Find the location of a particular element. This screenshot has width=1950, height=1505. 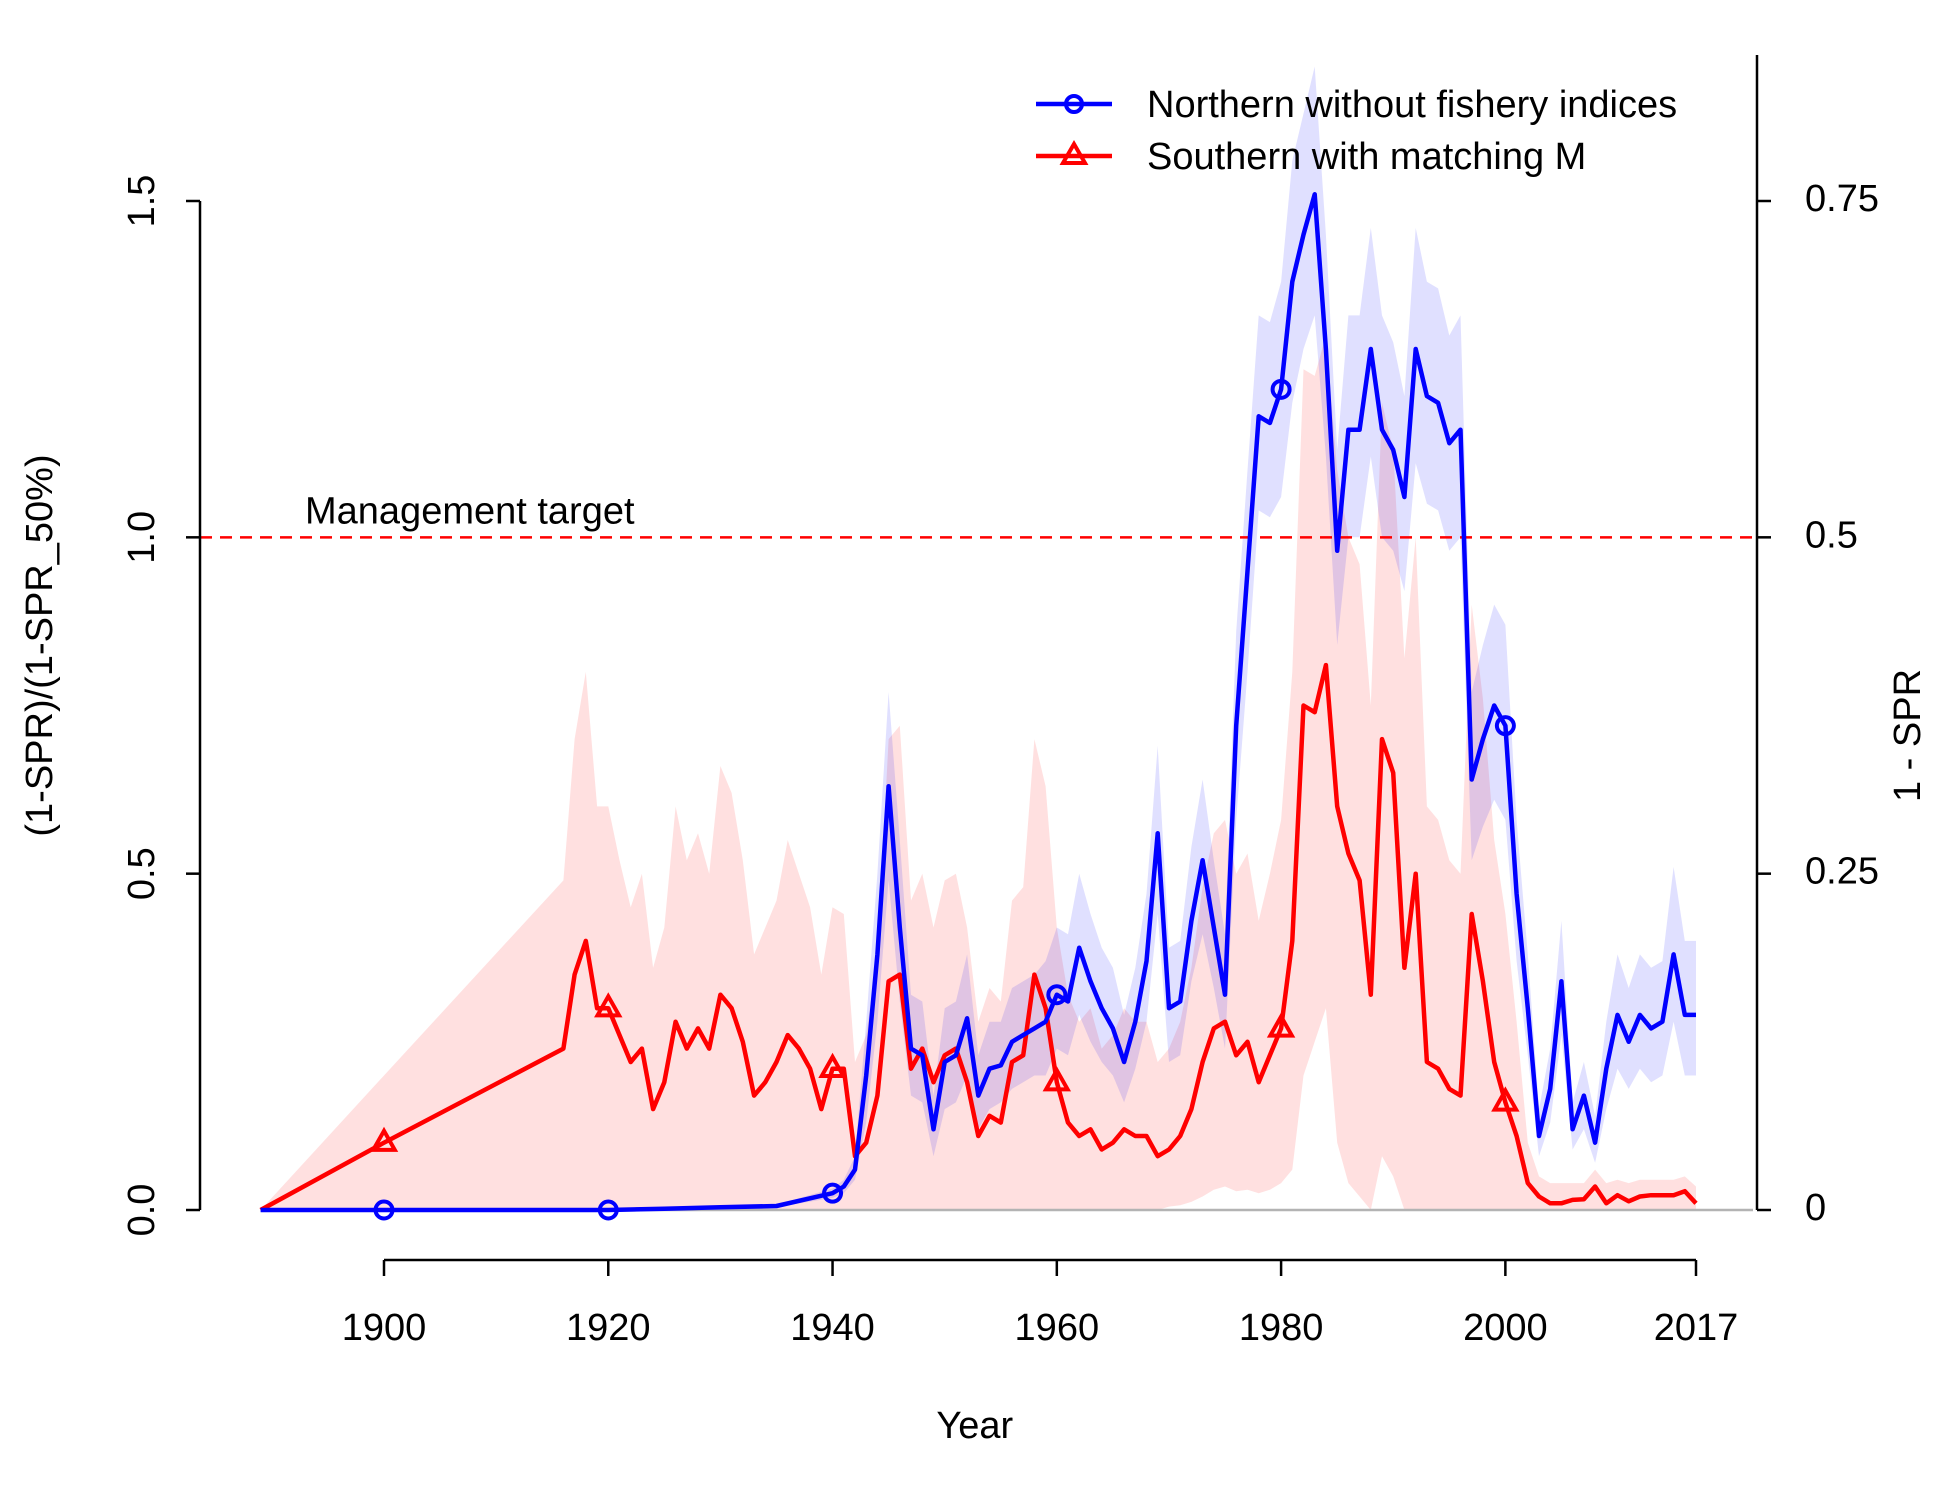

y-tick-label: 1.5 is located at coordinates (142, 201).